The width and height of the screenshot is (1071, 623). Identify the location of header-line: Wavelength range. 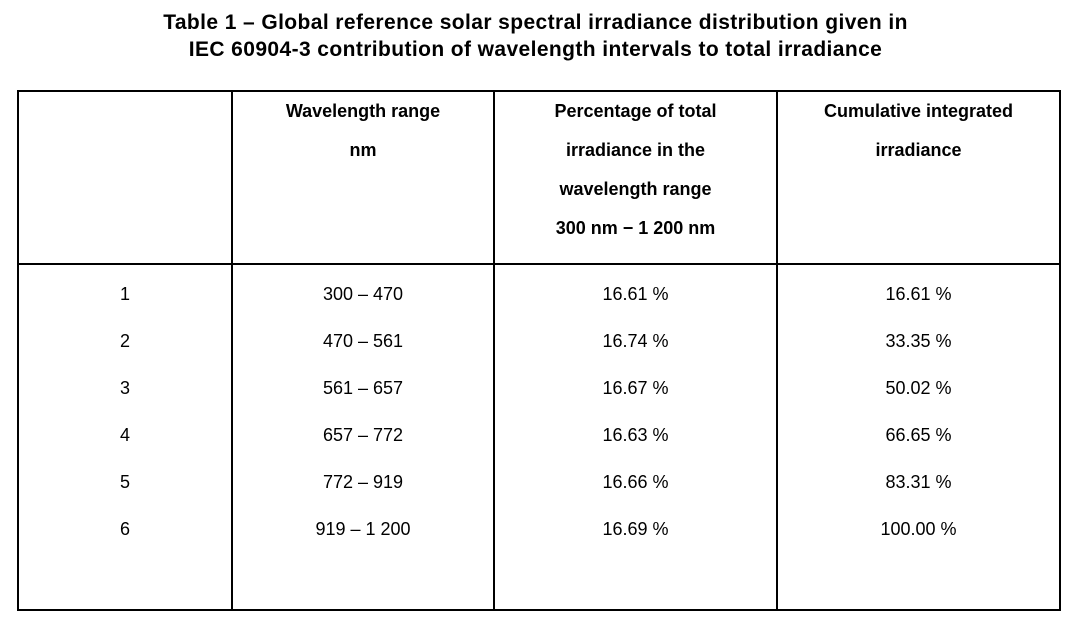
(363, 111).